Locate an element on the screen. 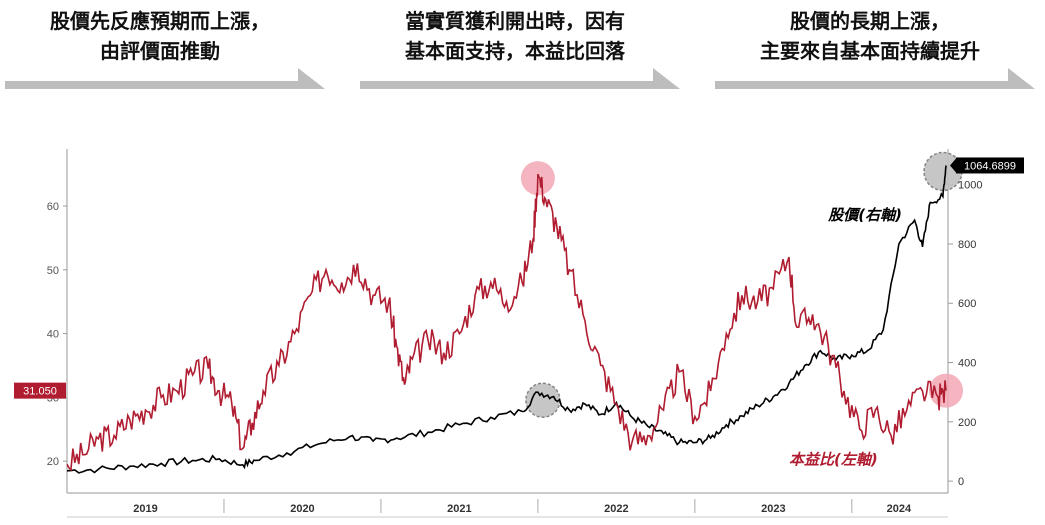 This screenshot has width=1045, height=525. right-tick-label: 800 is located at coordinates (967, 245).